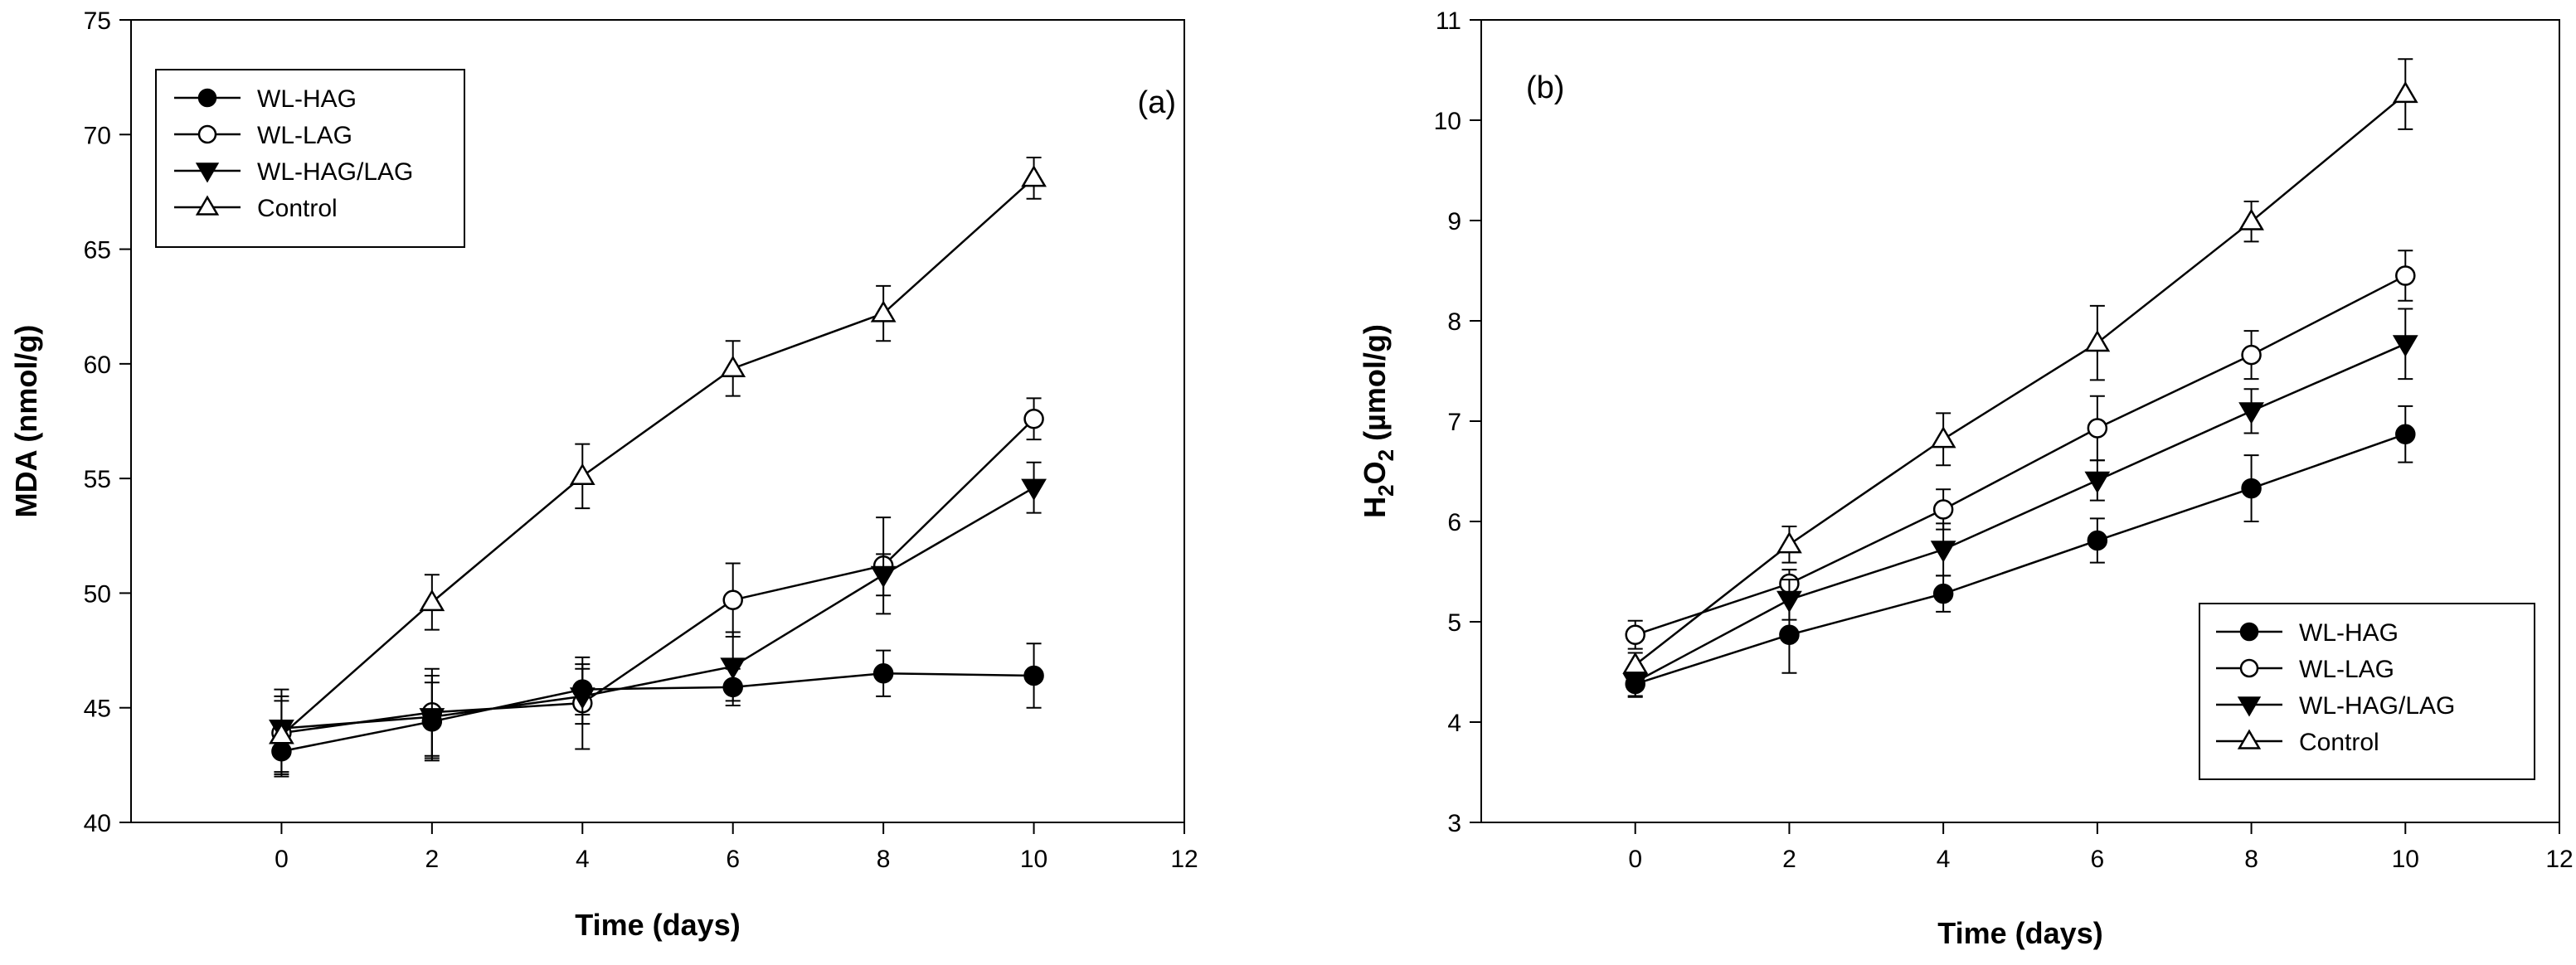 This screenshot has height=965, width=2576. I want to click on panel-b-x-axis-label: Time (days), so click(2020, 933).